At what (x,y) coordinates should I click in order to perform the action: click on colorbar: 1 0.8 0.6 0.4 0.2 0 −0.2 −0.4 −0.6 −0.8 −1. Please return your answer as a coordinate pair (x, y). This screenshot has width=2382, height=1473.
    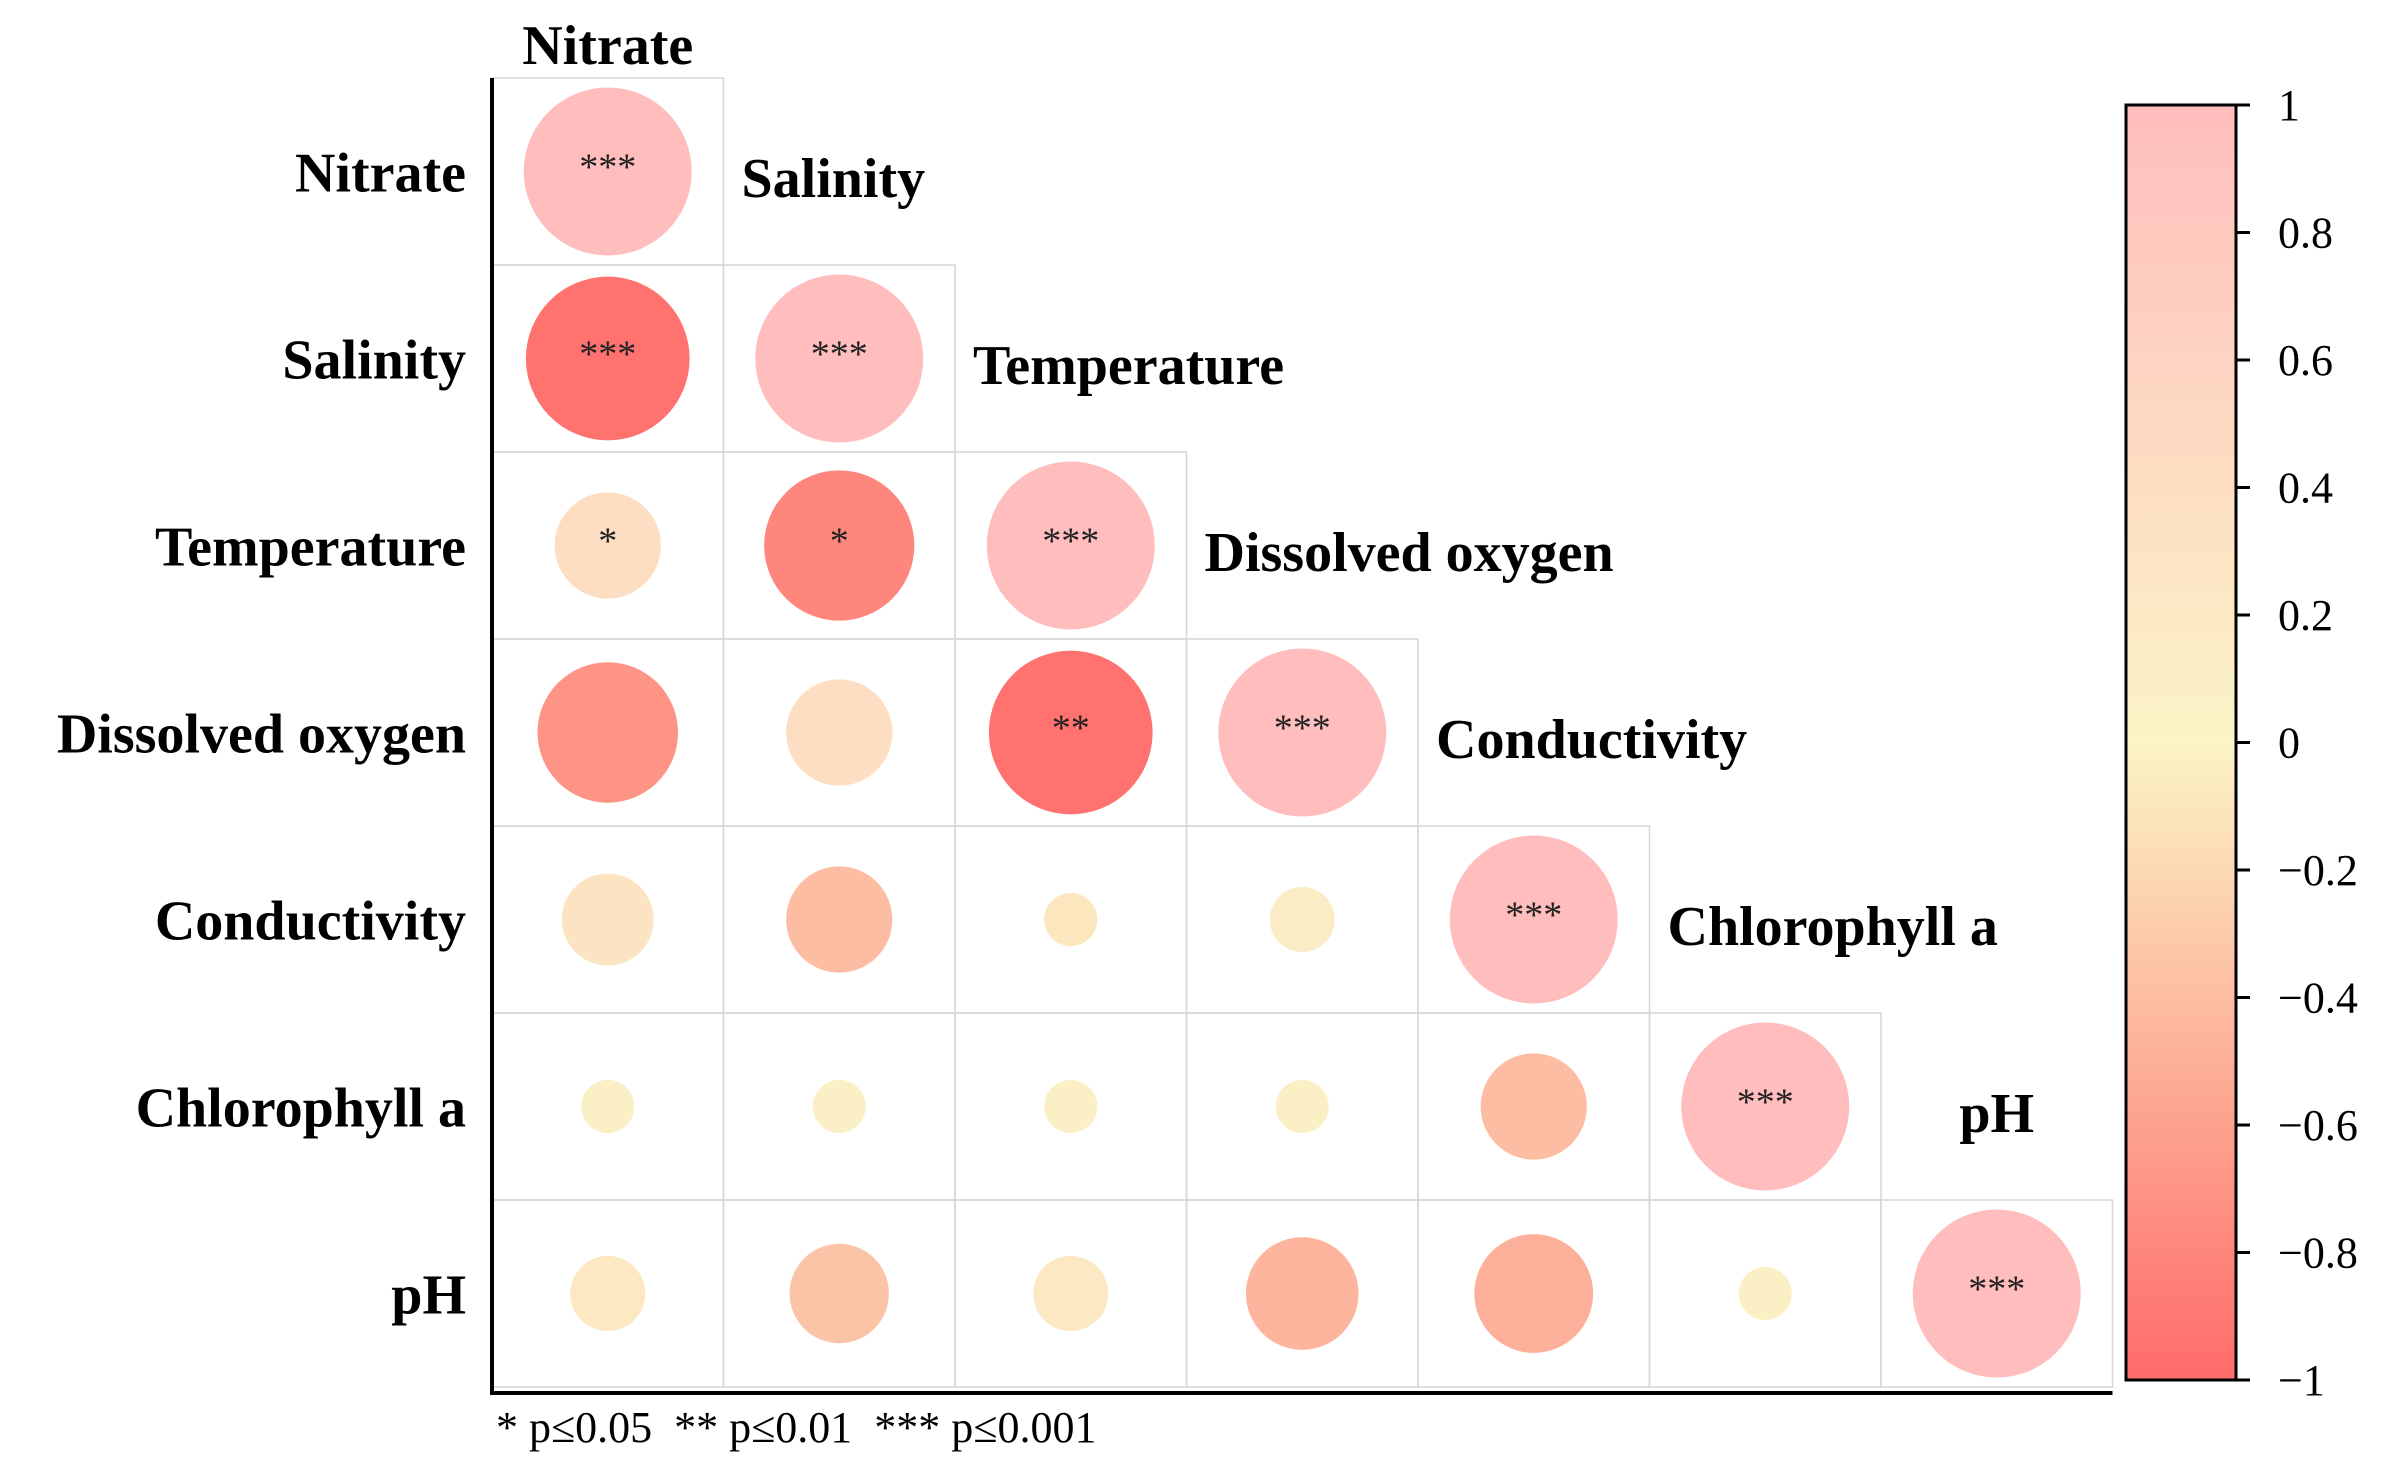
    Looking at the image, I should click on (2241, 743).